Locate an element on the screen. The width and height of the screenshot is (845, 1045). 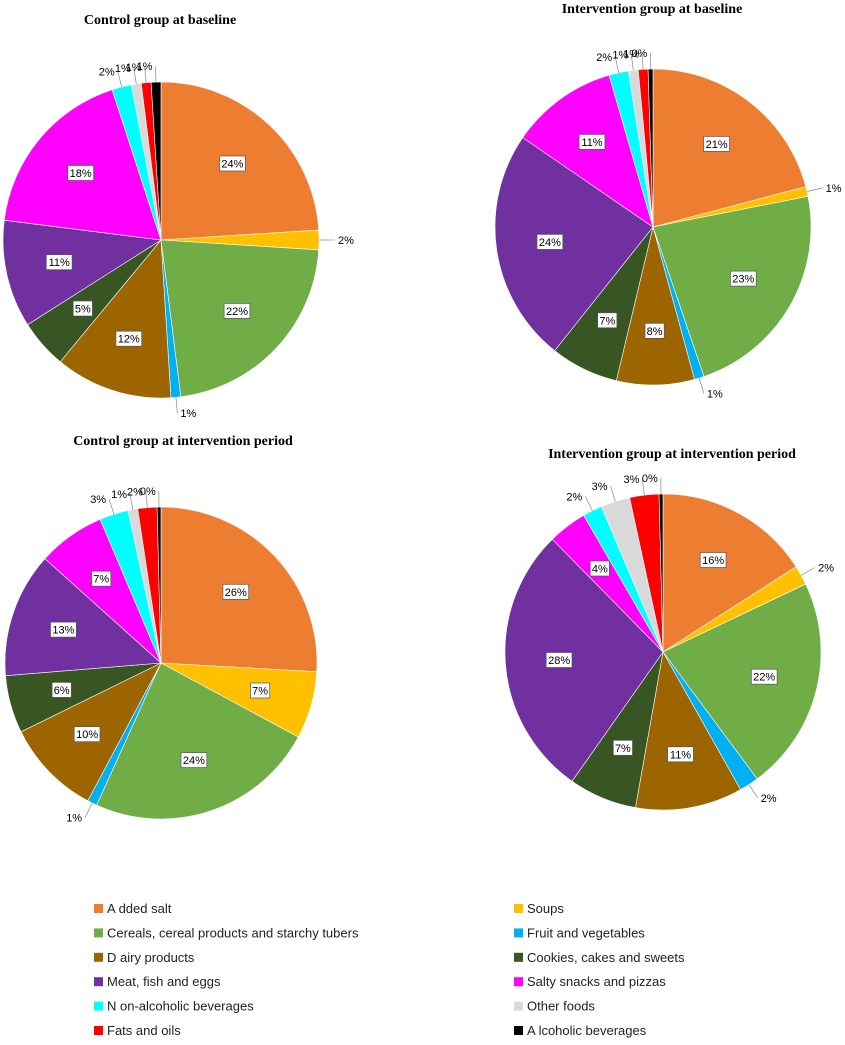
data-label-control-intervention-period-2: 24% is located at coordinates (194, 761).